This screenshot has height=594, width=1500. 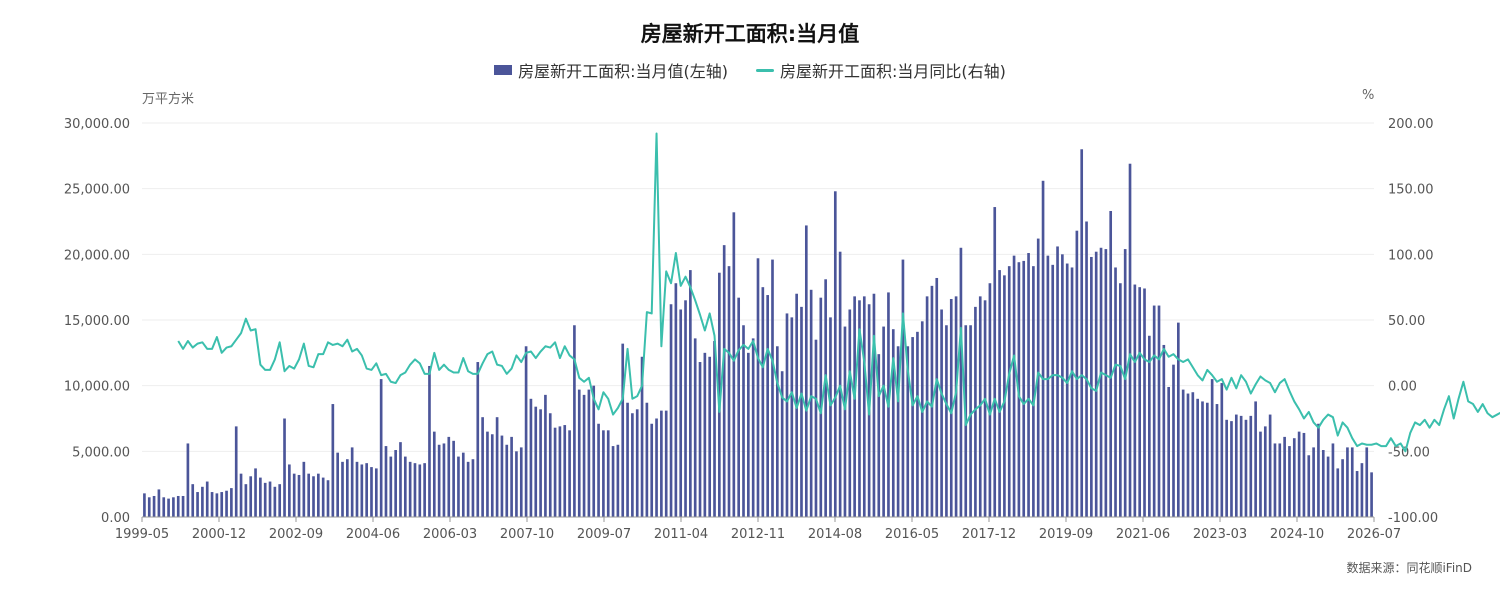 I want to click on legend-label-bar: 房屋新开工面积:当月值(左轴), so click(x=623, y=71).